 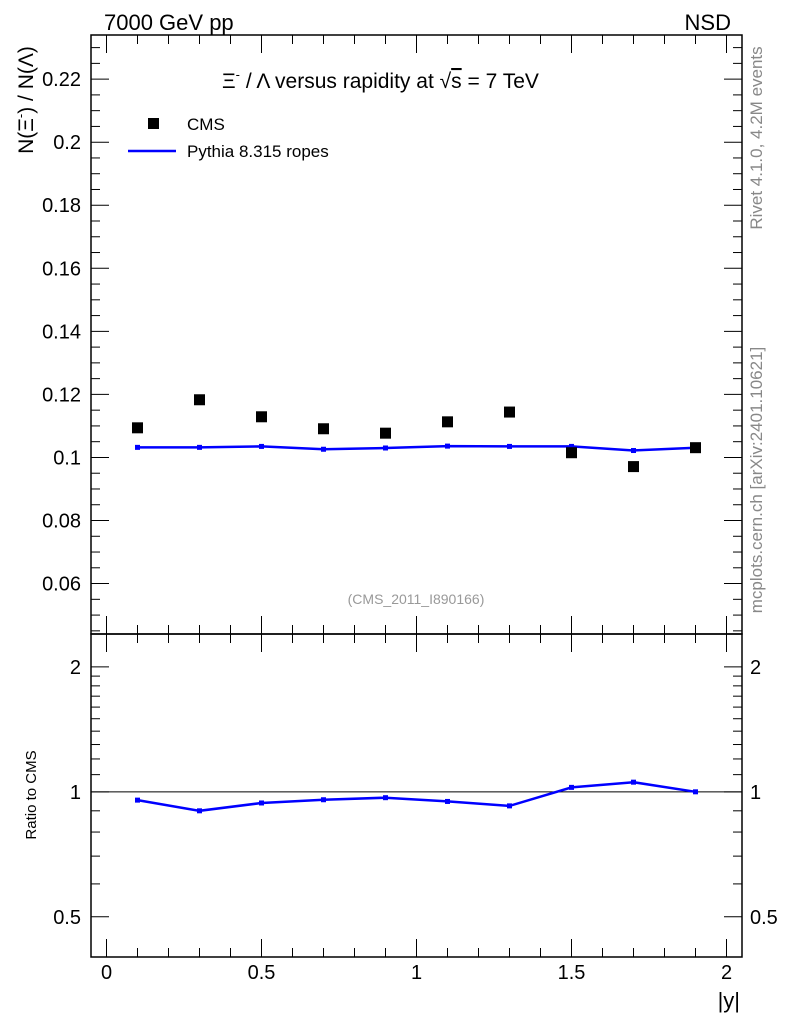 I want to click on main-ytick-label: 0.1, so click(x=67, y=458).